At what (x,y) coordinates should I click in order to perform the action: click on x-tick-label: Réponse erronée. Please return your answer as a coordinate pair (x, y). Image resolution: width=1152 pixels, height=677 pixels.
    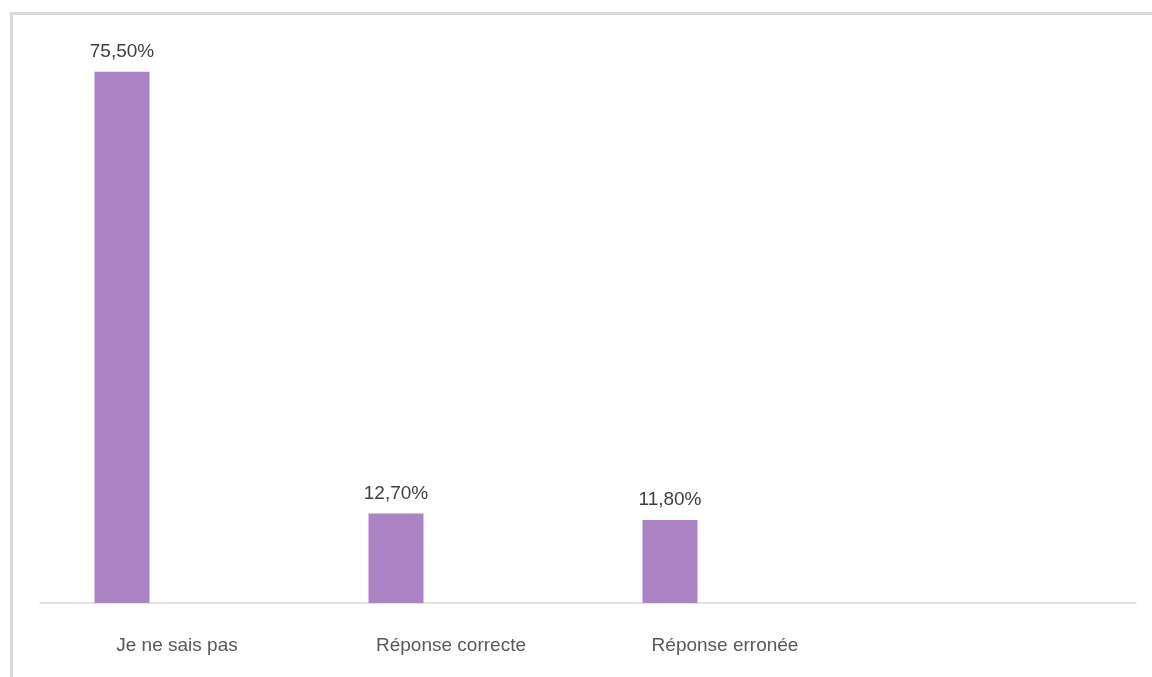
    Looking at the image, I should click on (725, 644).